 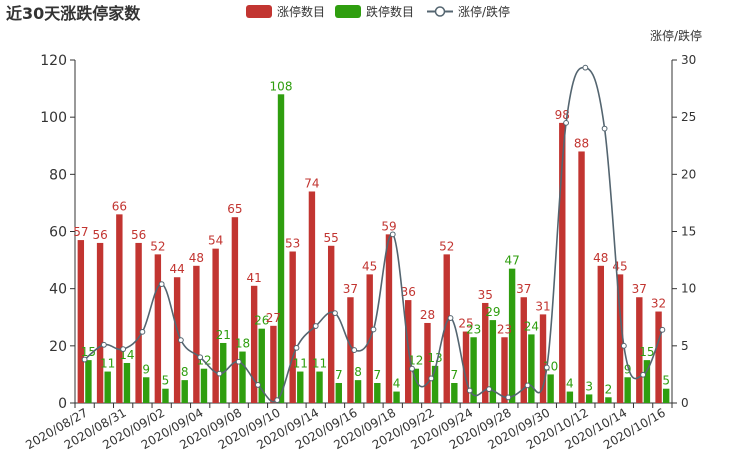 I want to click on legend-label-limit-down: 跌停数目, so click(x=390, y=11).